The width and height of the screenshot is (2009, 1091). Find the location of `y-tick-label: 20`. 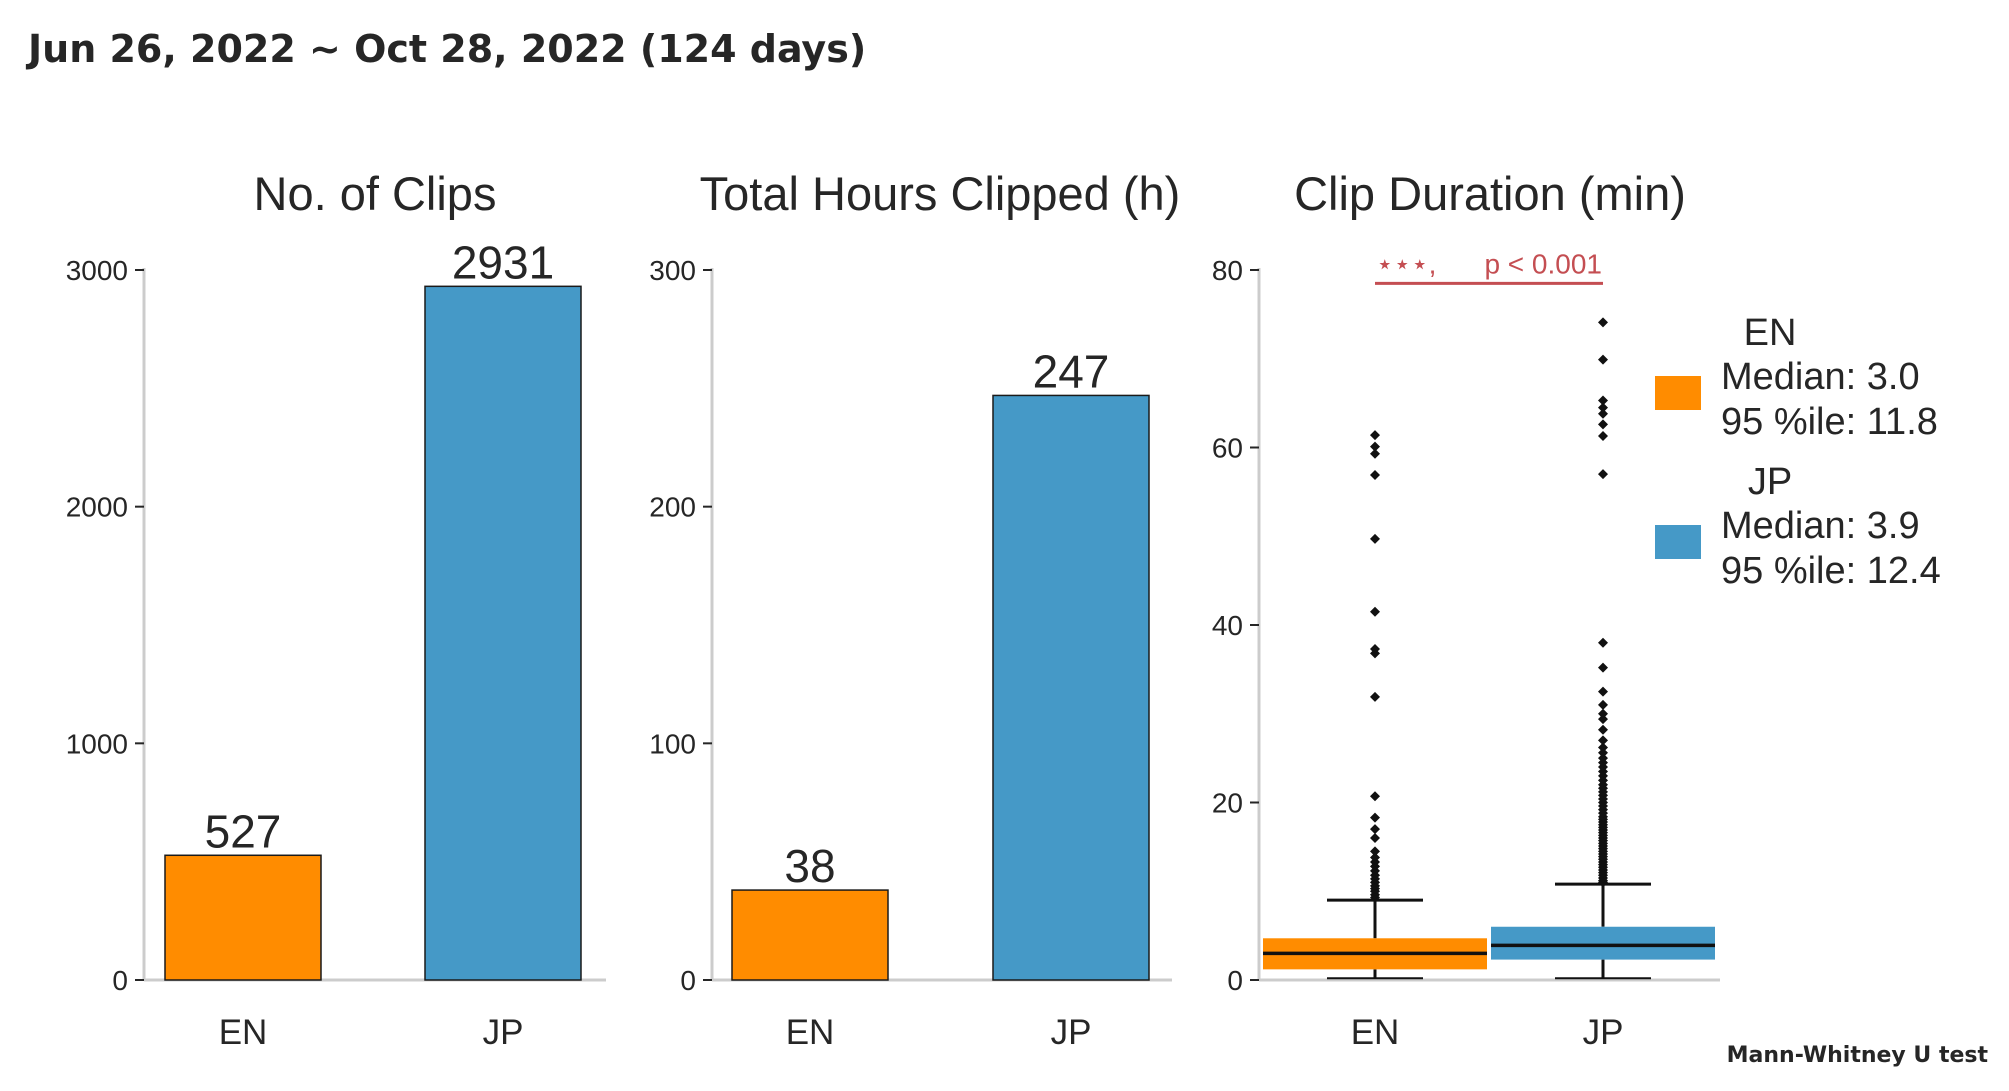

y-tick-label: 20 is located at coordinates (1227, 803).